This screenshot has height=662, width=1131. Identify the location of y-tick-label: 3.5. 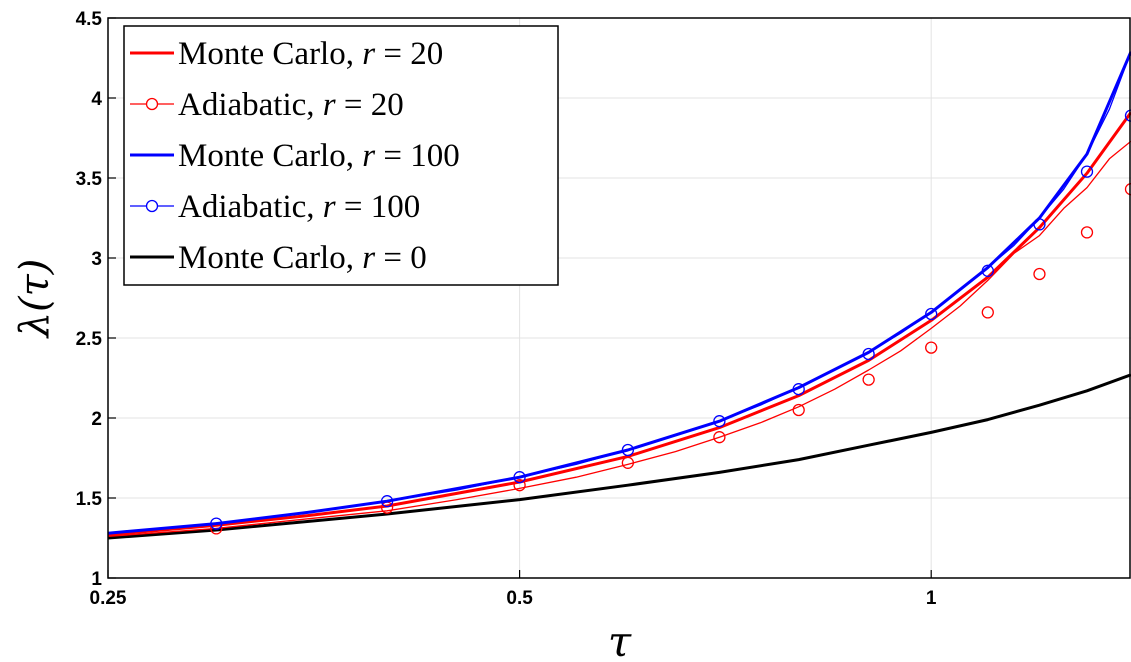
(89, 179).